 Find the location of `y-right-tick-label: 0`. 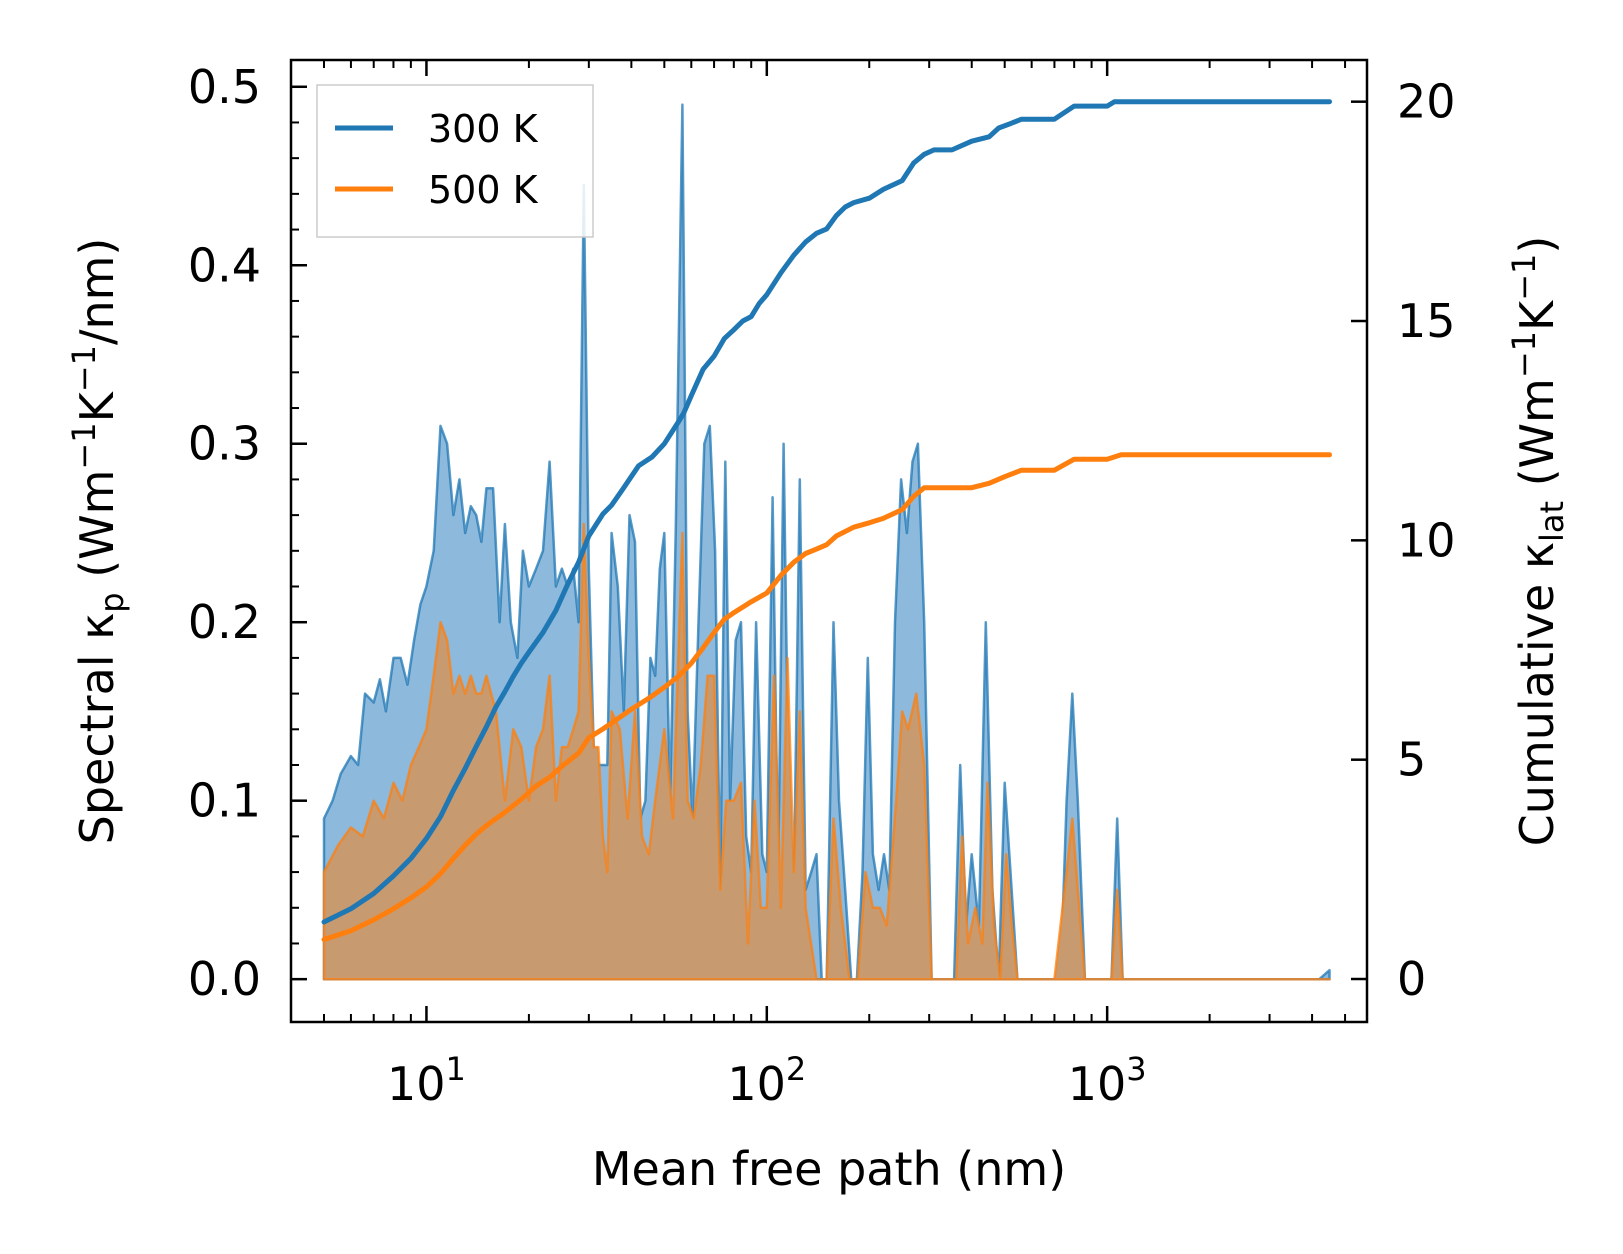

y-right-tick-label: 0 is located at coordinates (1411, 979).